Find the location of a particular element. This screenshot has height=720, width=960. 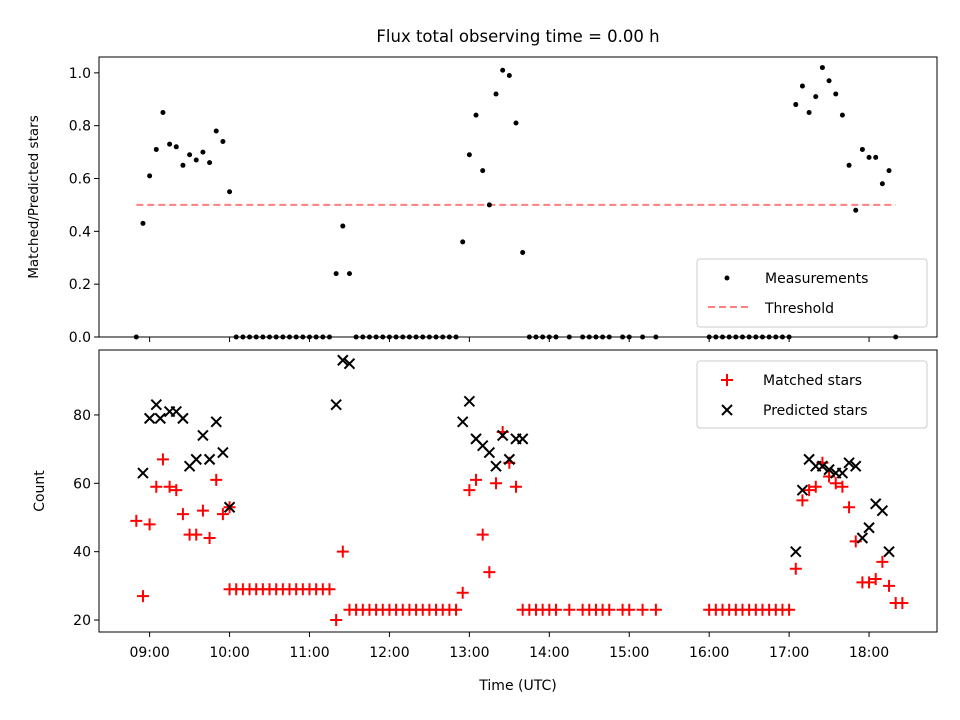

top-legend: Measurements Threshold is located at coordinates (812, 293).